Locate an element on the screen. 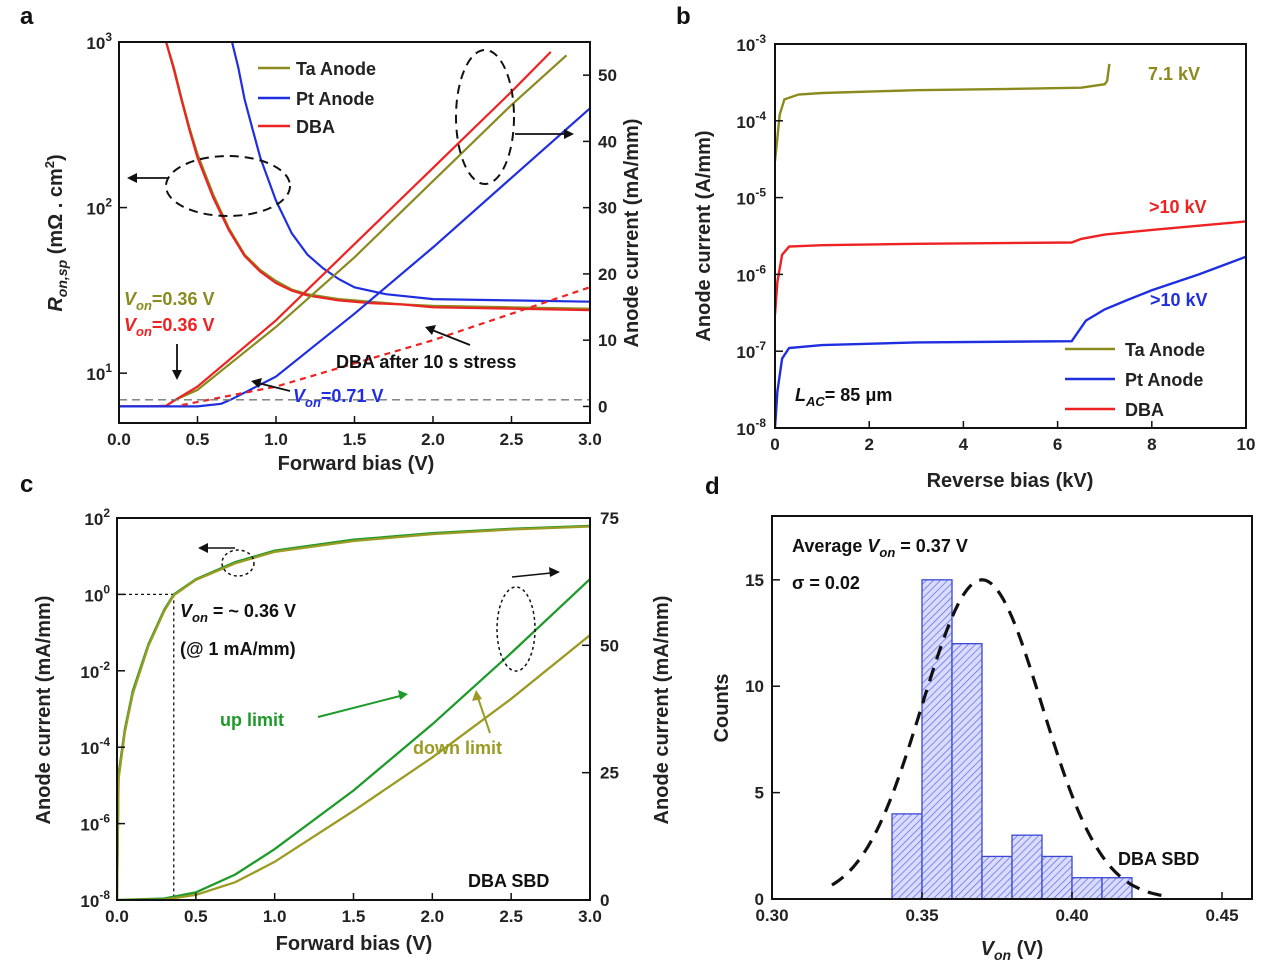 This screenshot has height=977, width=1280. c-x-tick-label: 1.0 is located at coordinates (275, 916).